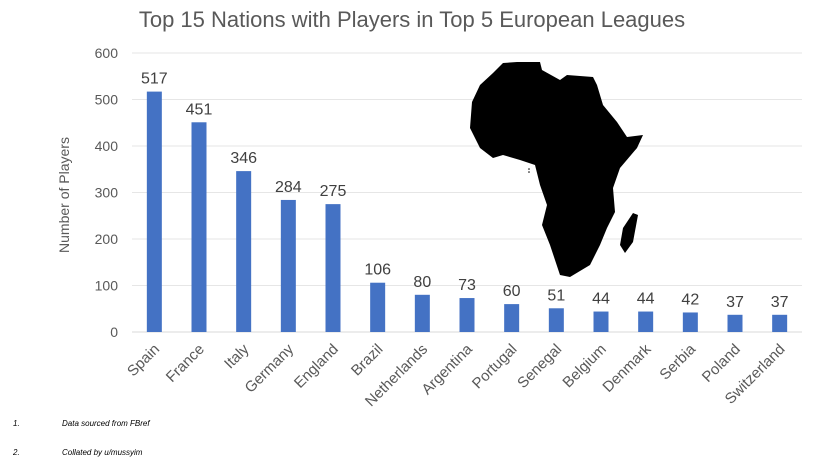  What do you see at coordinates (107, 53) in the screenshot?
I see `y-tick-label: 600` at bounding box center [107, 53].